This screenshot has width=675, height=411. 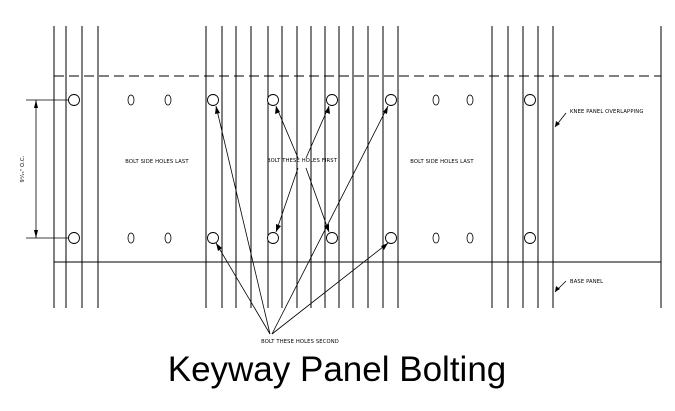 I want to click on label-bolt-second: BOLT THESE HOLES SECOND, so click(x=300, y=342).